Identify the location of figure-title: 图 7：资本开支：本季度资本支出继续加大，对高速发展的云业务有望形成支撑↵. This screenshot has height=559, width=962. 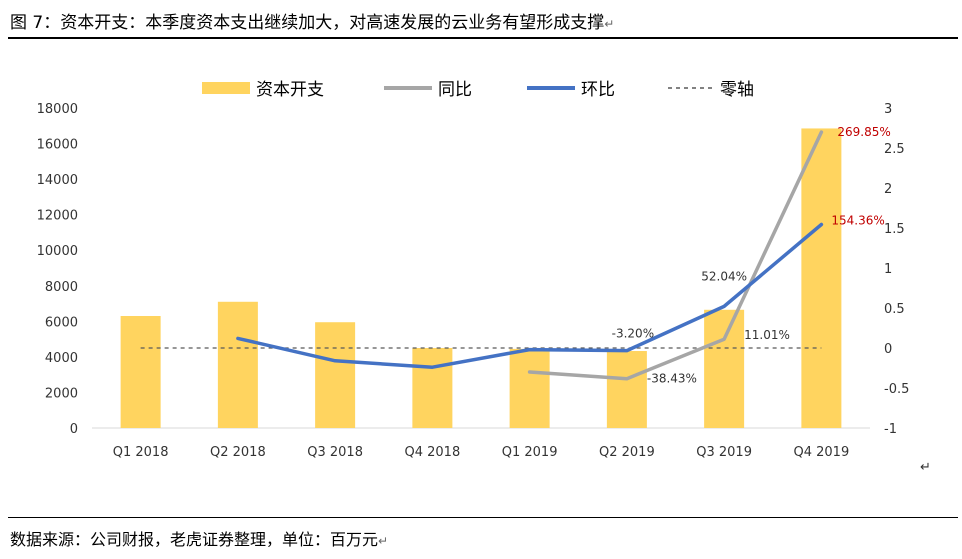
(312, 20).